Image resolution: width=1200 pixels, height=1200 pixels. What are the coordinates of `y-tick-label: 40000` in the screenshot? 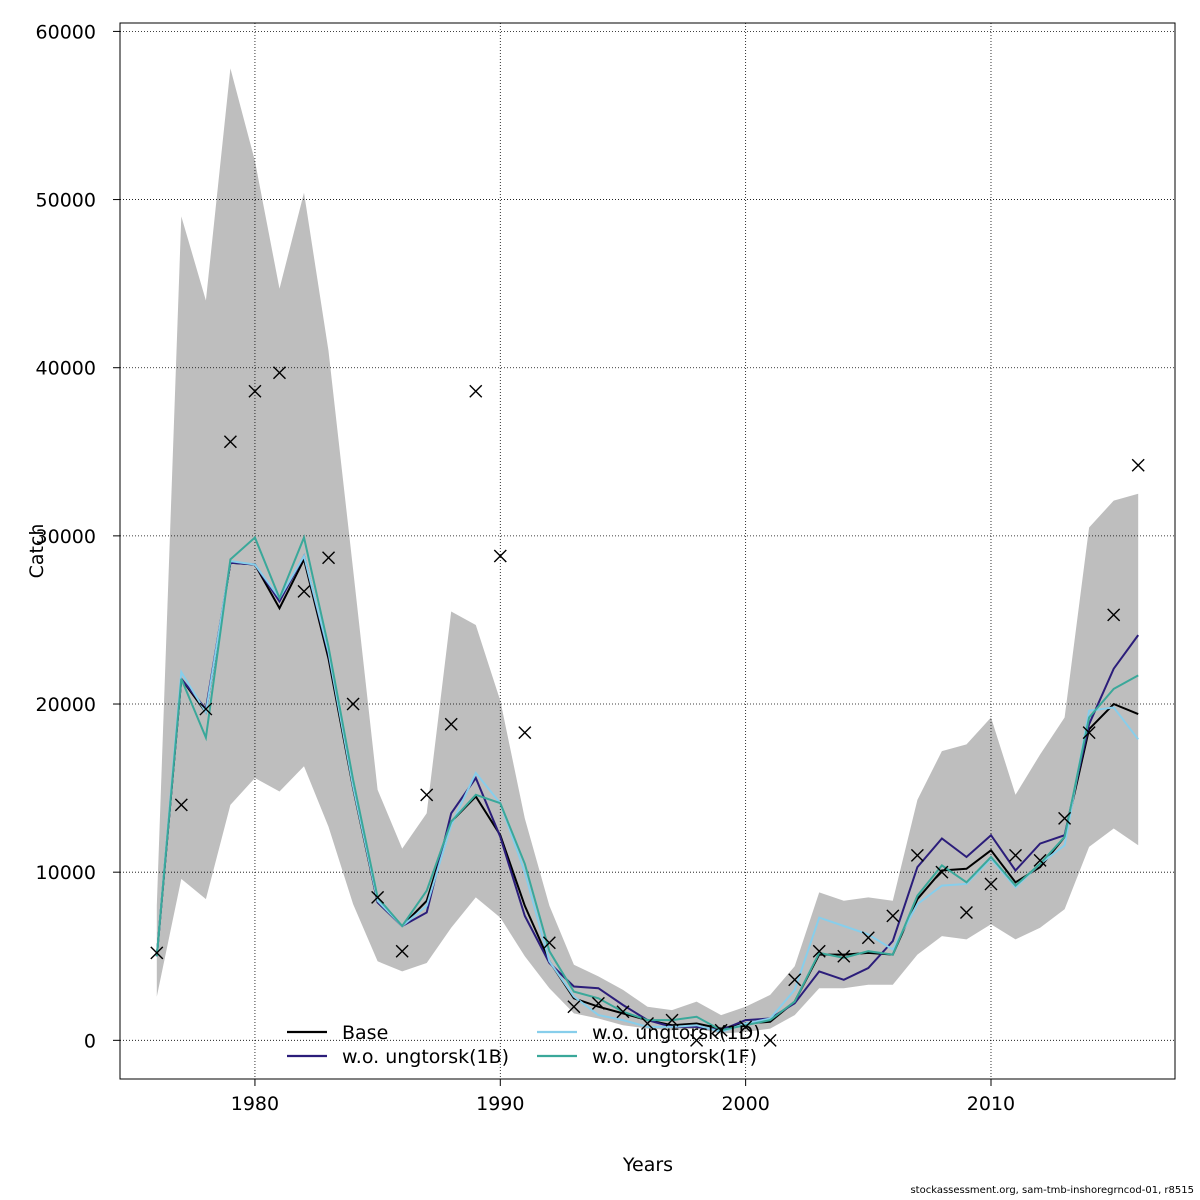 It's located at (66, 369).